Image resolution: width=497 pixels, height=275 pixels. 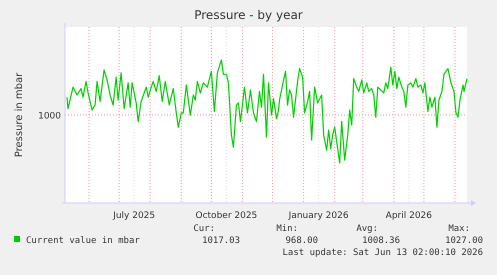 I want to click on text: Min:, so click(x=287, y=229).